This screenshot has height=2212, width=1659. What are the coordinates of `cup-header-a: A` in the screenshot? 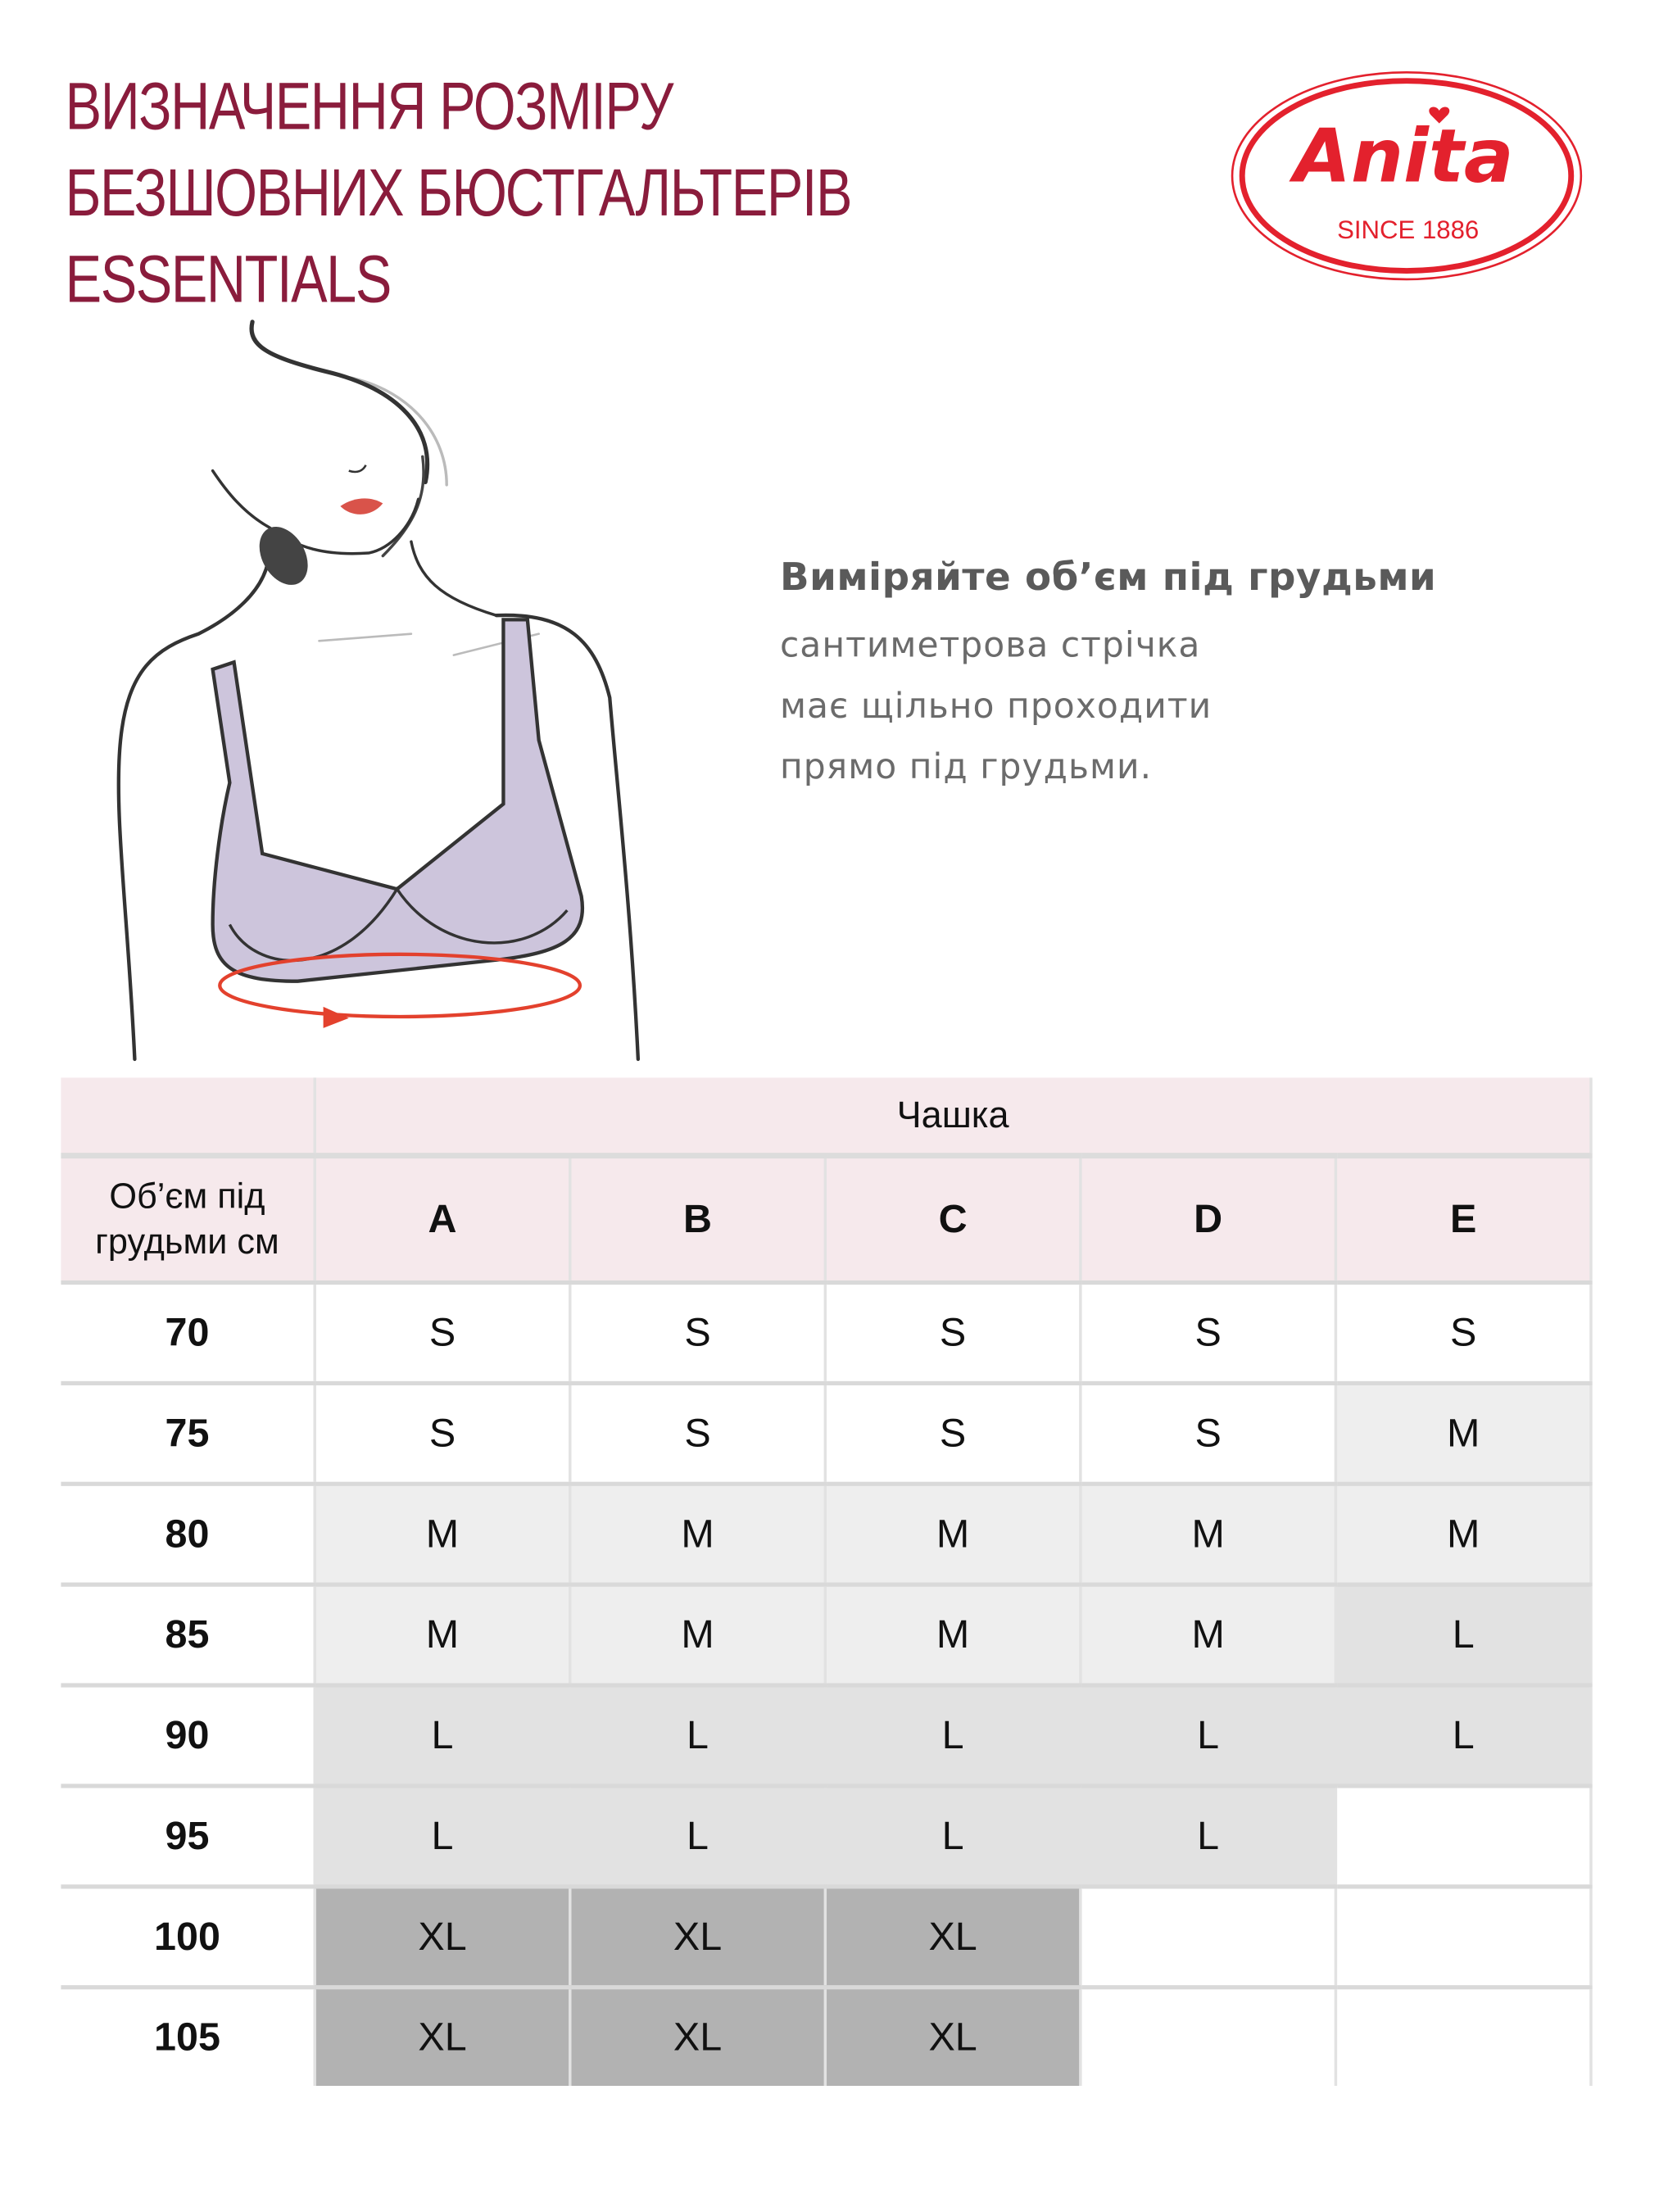 It's located at (442, 1218).